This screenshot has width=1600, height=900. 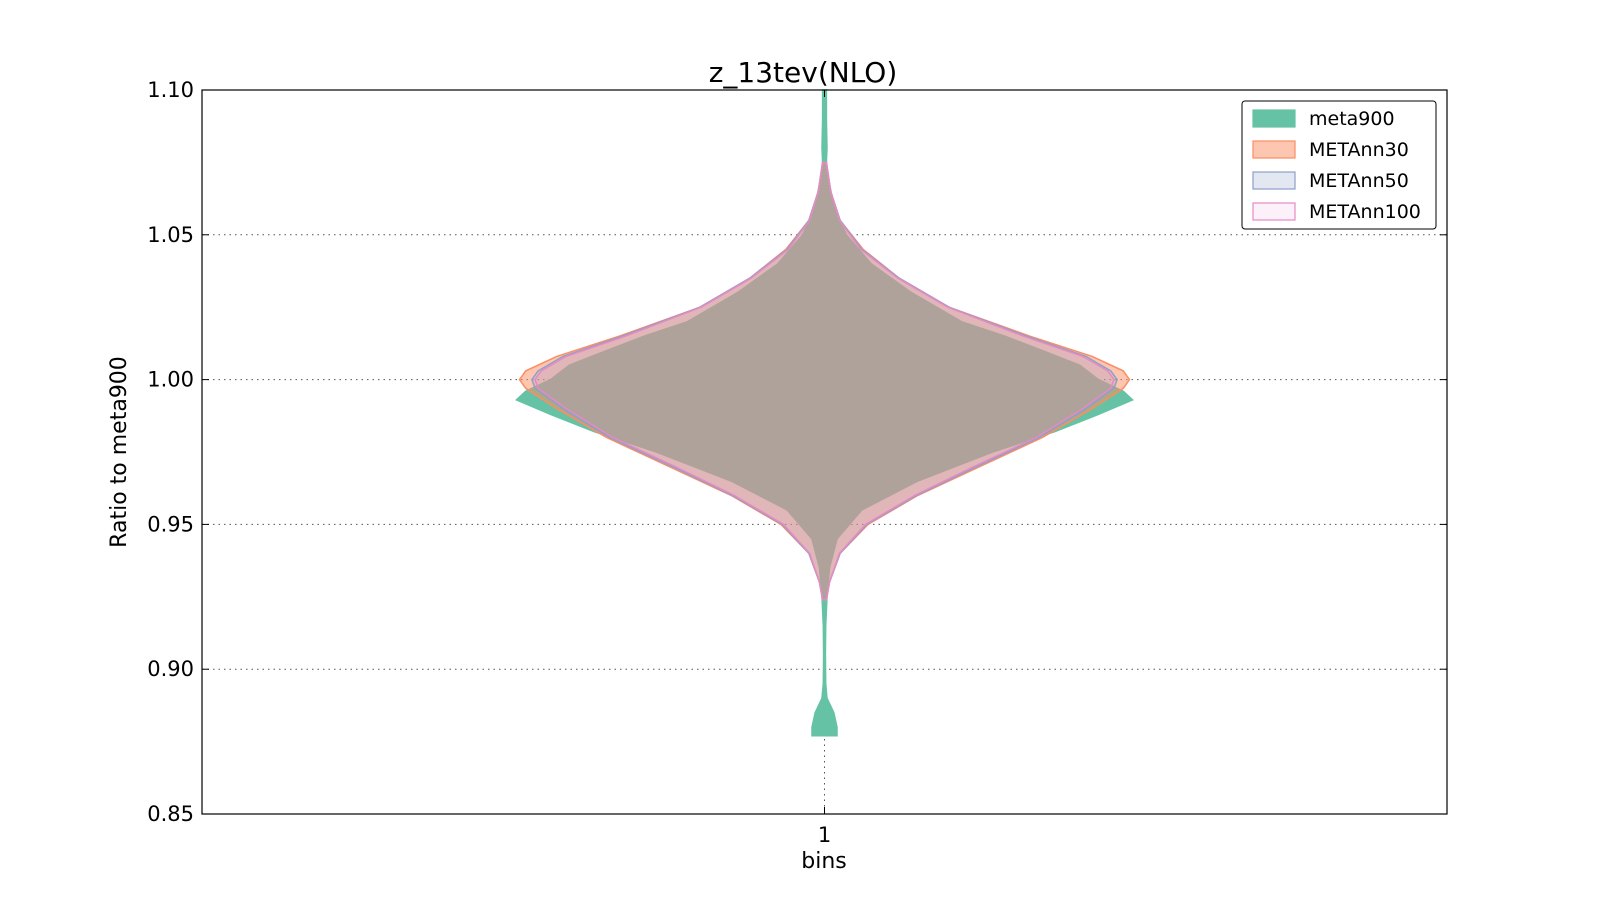 I want to click on chart-title: z_13tev(NLO), so click(x=803, y=72).